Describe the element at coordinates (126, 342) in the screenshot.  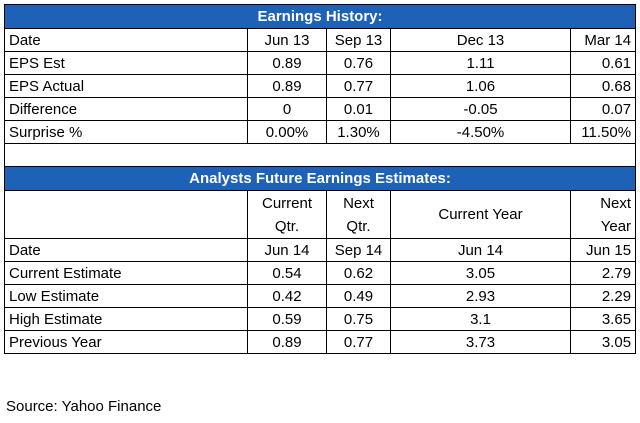
I see `row-label: Previous Year` at that location.